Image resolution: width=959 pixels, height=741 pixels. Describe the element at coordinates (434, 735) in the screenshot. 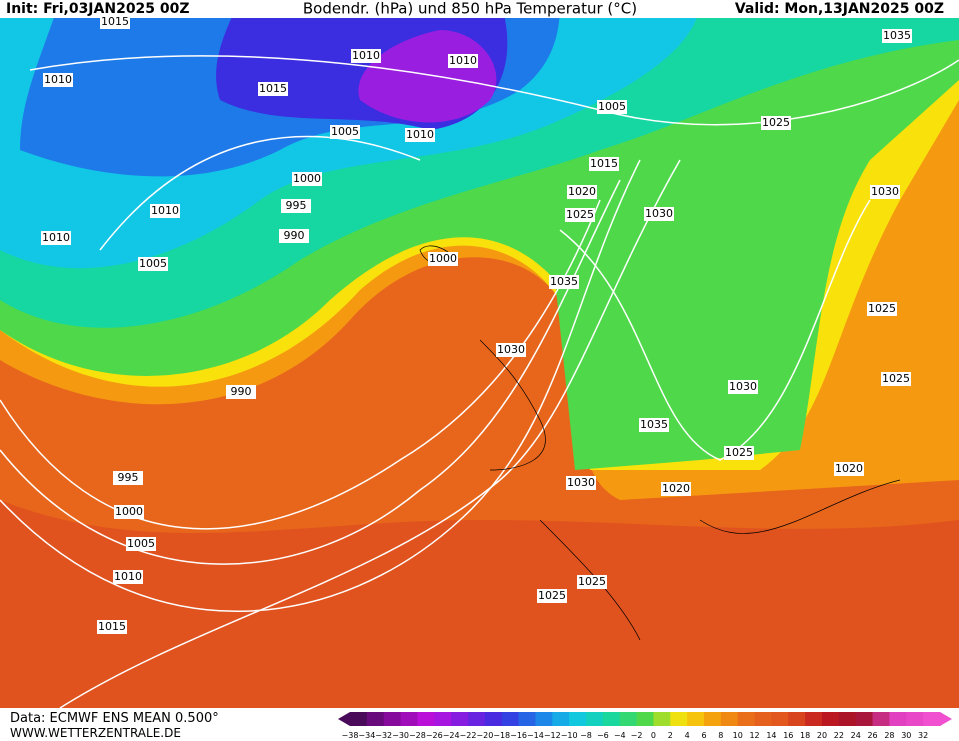

I see `colorbar-label: −26` at that location.